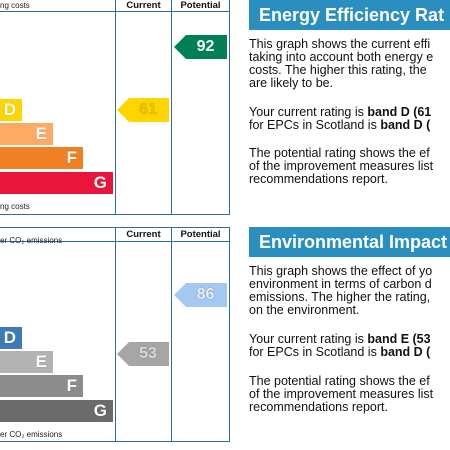  I want to click on env-current-arrow: 53, so click(143, 354).